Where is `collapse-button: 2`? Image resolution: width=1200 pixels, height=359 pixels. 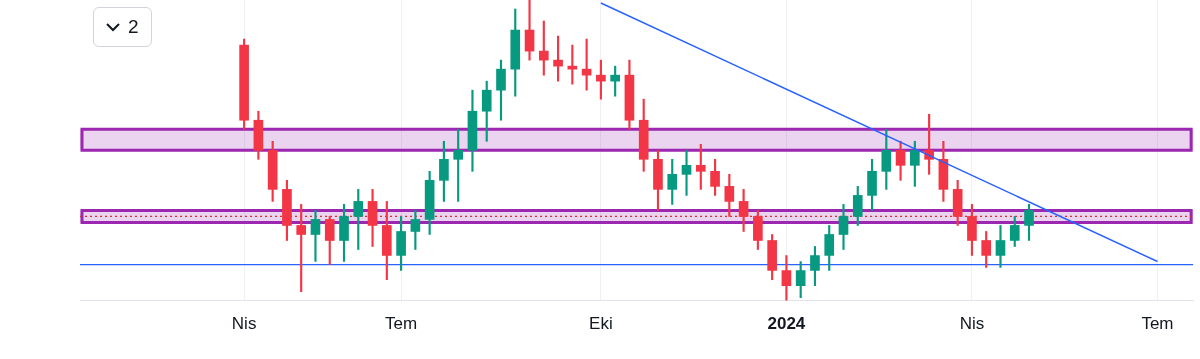 collapse-button: 2 is located at coordinates (122, 27).